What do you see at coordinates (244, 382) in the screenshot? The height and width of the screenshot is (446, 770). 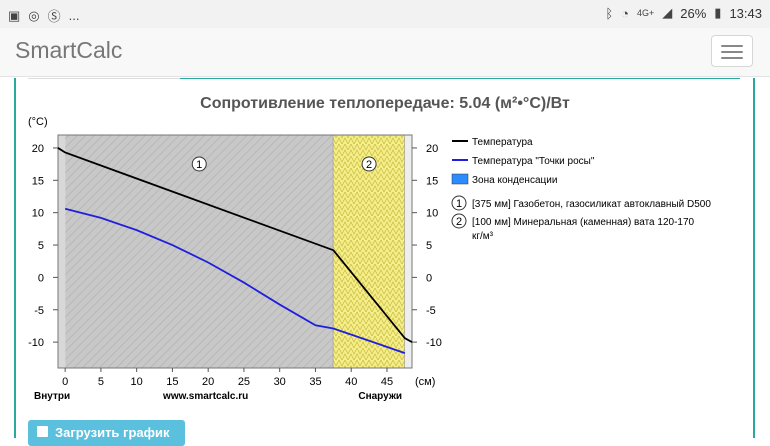 I see `x-tick-label: 25` at bounding box center [244, 382].